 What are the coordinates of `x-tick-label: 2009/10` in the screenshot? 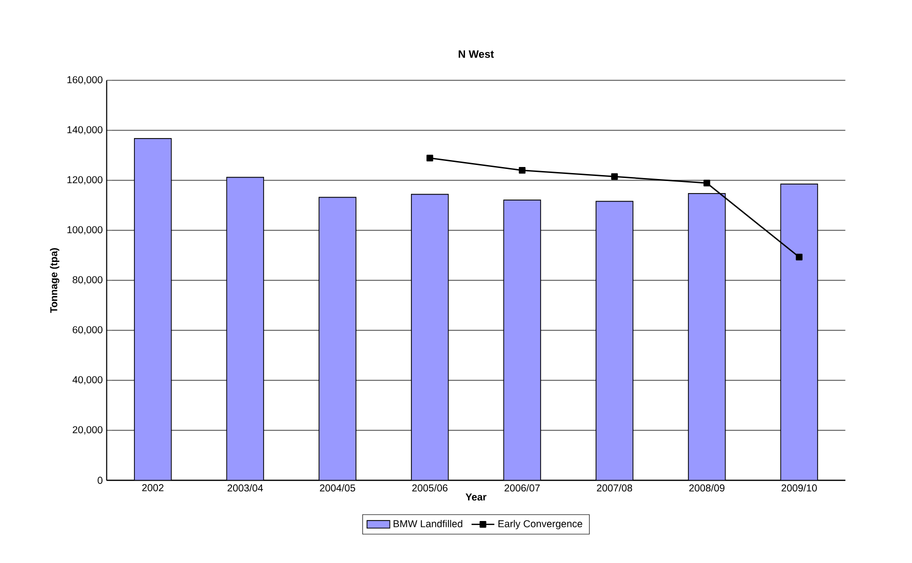 It's located at (799, 488).